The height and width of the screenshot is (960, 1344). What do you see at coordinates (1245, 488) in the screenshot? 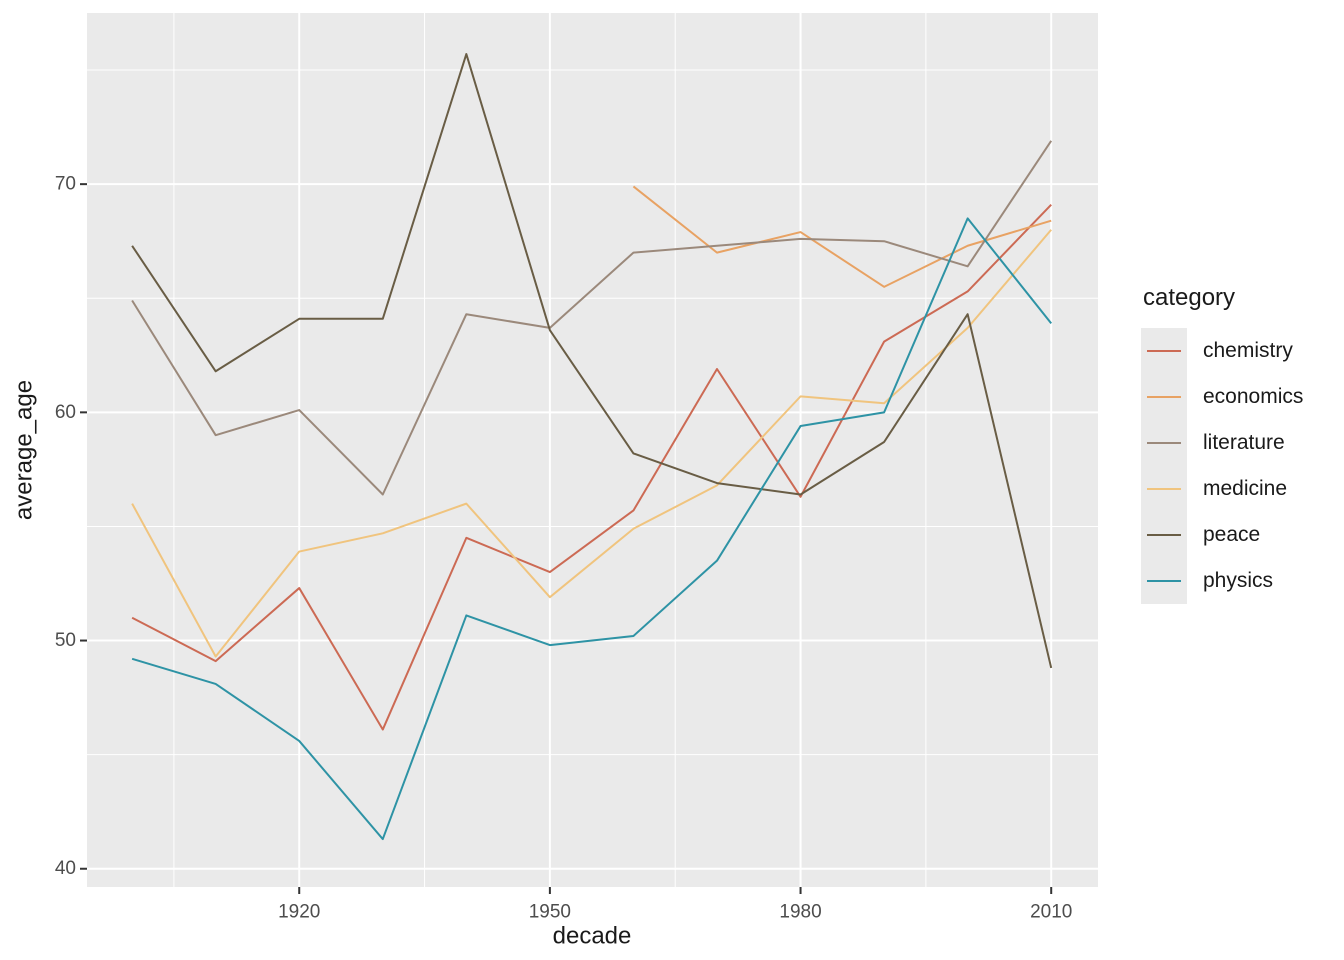
I see `legend-label: medicine` at bounding box center [1245, 488].